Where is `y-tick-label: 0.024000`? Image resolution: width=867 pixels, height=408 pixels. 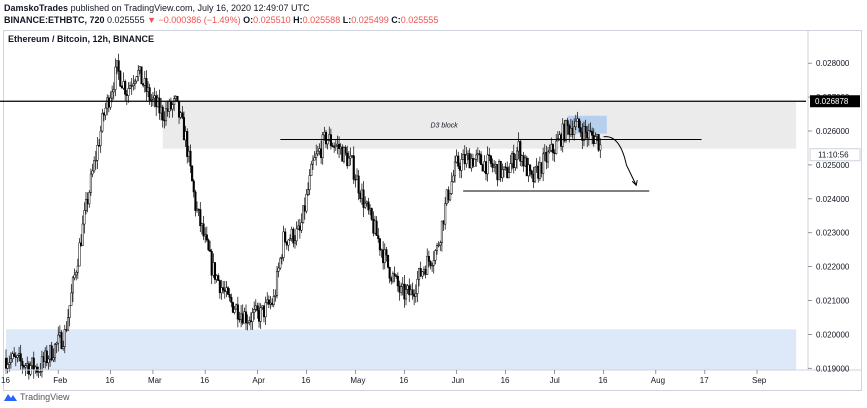 y-tick-label: 0.024000 is located at coordinates (833, 199).